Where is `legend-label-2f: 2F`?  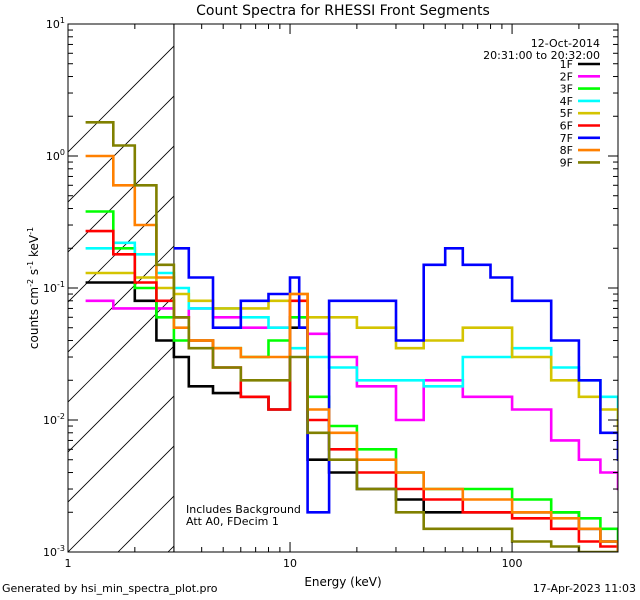 legend-label-2f: 2F is located at coordinates (566, 76).